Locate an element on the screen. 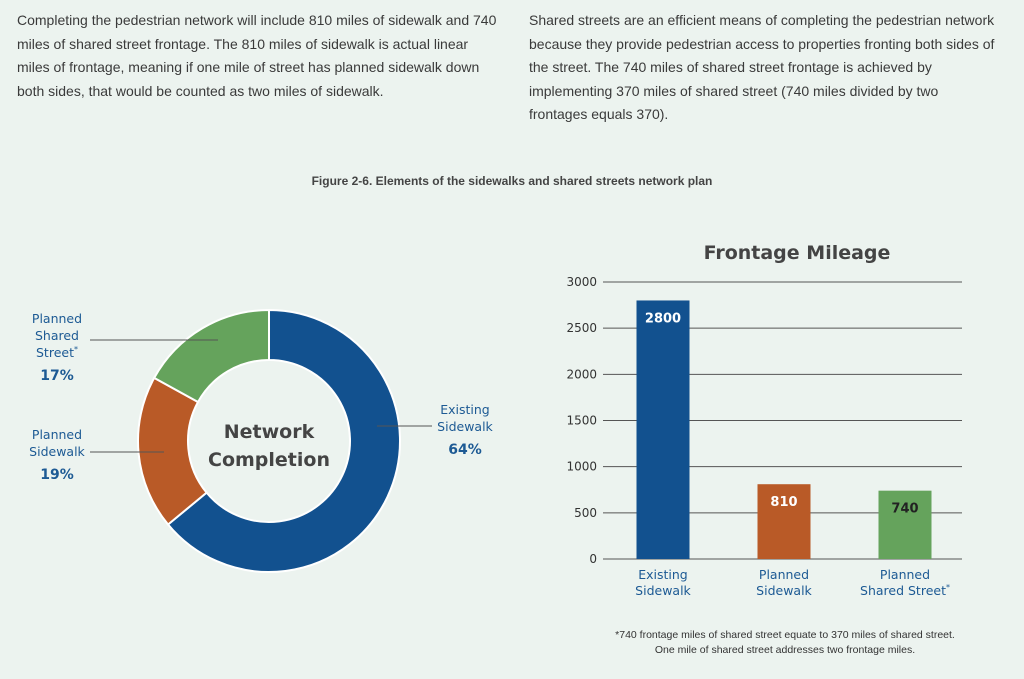 The height and width of the screenshot is (679, 1024). donut-slice-label: Shared is located at coordinates (57, 335).